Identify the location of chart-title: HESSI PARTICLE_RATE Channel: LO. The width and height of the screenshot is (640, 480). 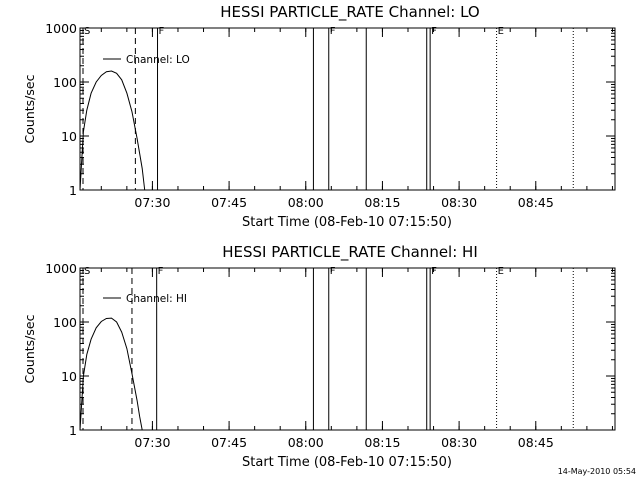
(349, 12).